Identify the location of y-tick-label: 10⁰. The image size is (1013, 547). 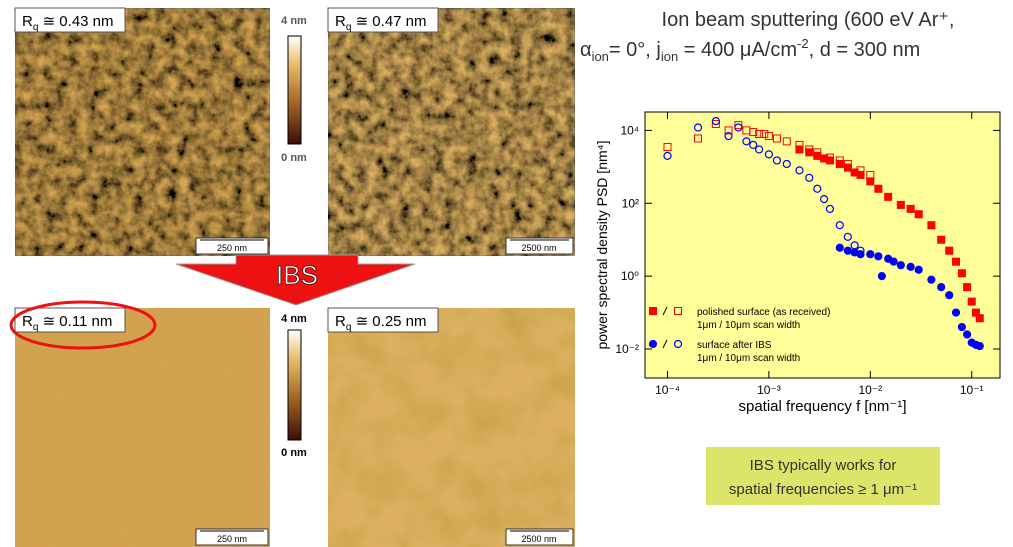
(630, 276).